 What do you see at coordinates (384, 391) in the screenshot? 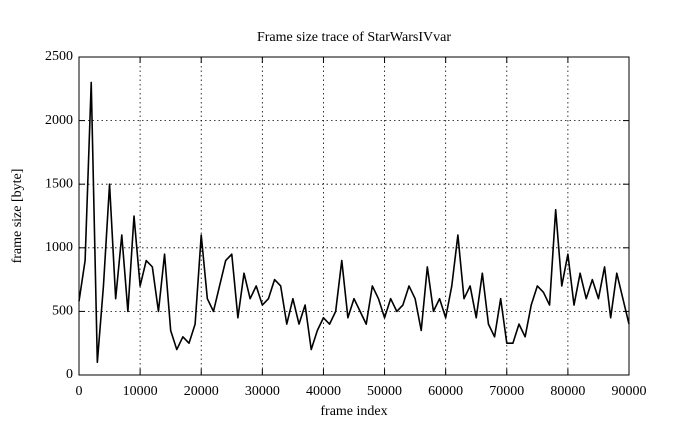
I see `x-tick-label: 50000` at bounding box center [384, 391].